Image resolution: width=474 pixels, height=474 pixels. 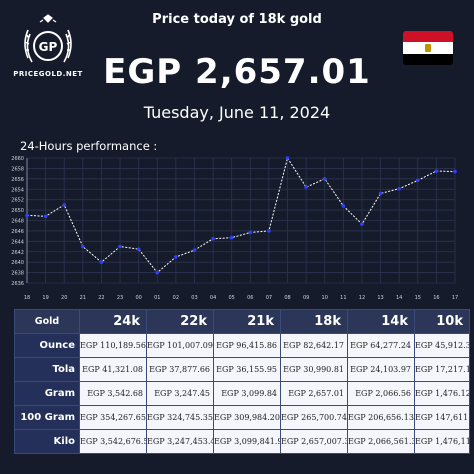 What do you see at coordinates (17, 242) in the screenshot?
I see `y-tick-label: 2644` at bounding box center [17, 242].